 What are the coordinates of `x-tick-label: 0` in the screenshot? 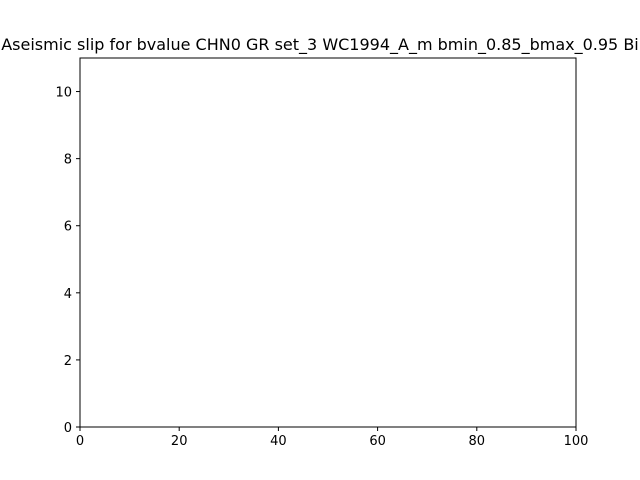 It's located at (80, 441).